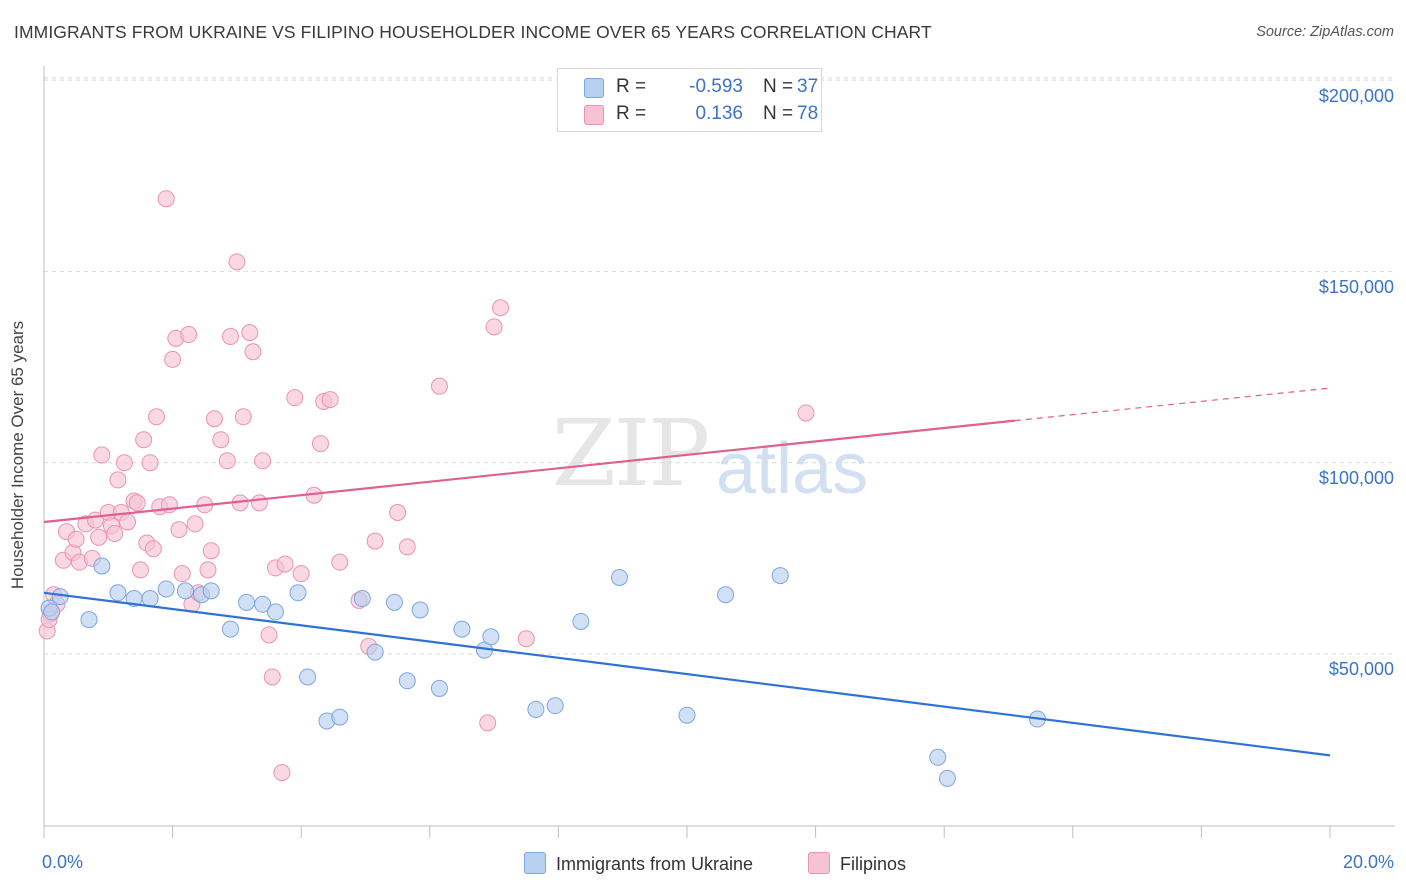  Describe the element at coordinates (808, 86) in the screenshot. I see `legend-n-value-ukraine: 37` at that location.